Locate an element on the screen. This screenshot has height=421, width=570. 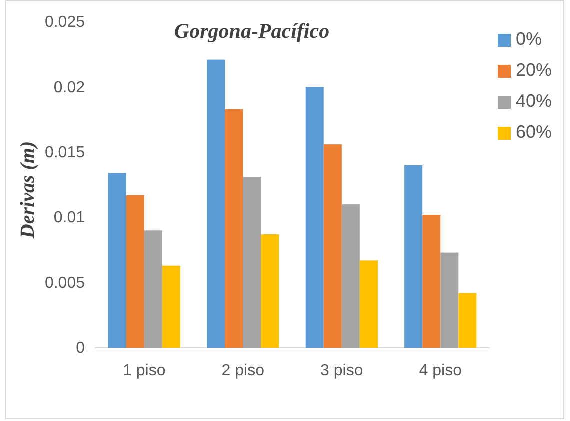
y-tick-label: 0.02 is located at coordinates (70, 87).